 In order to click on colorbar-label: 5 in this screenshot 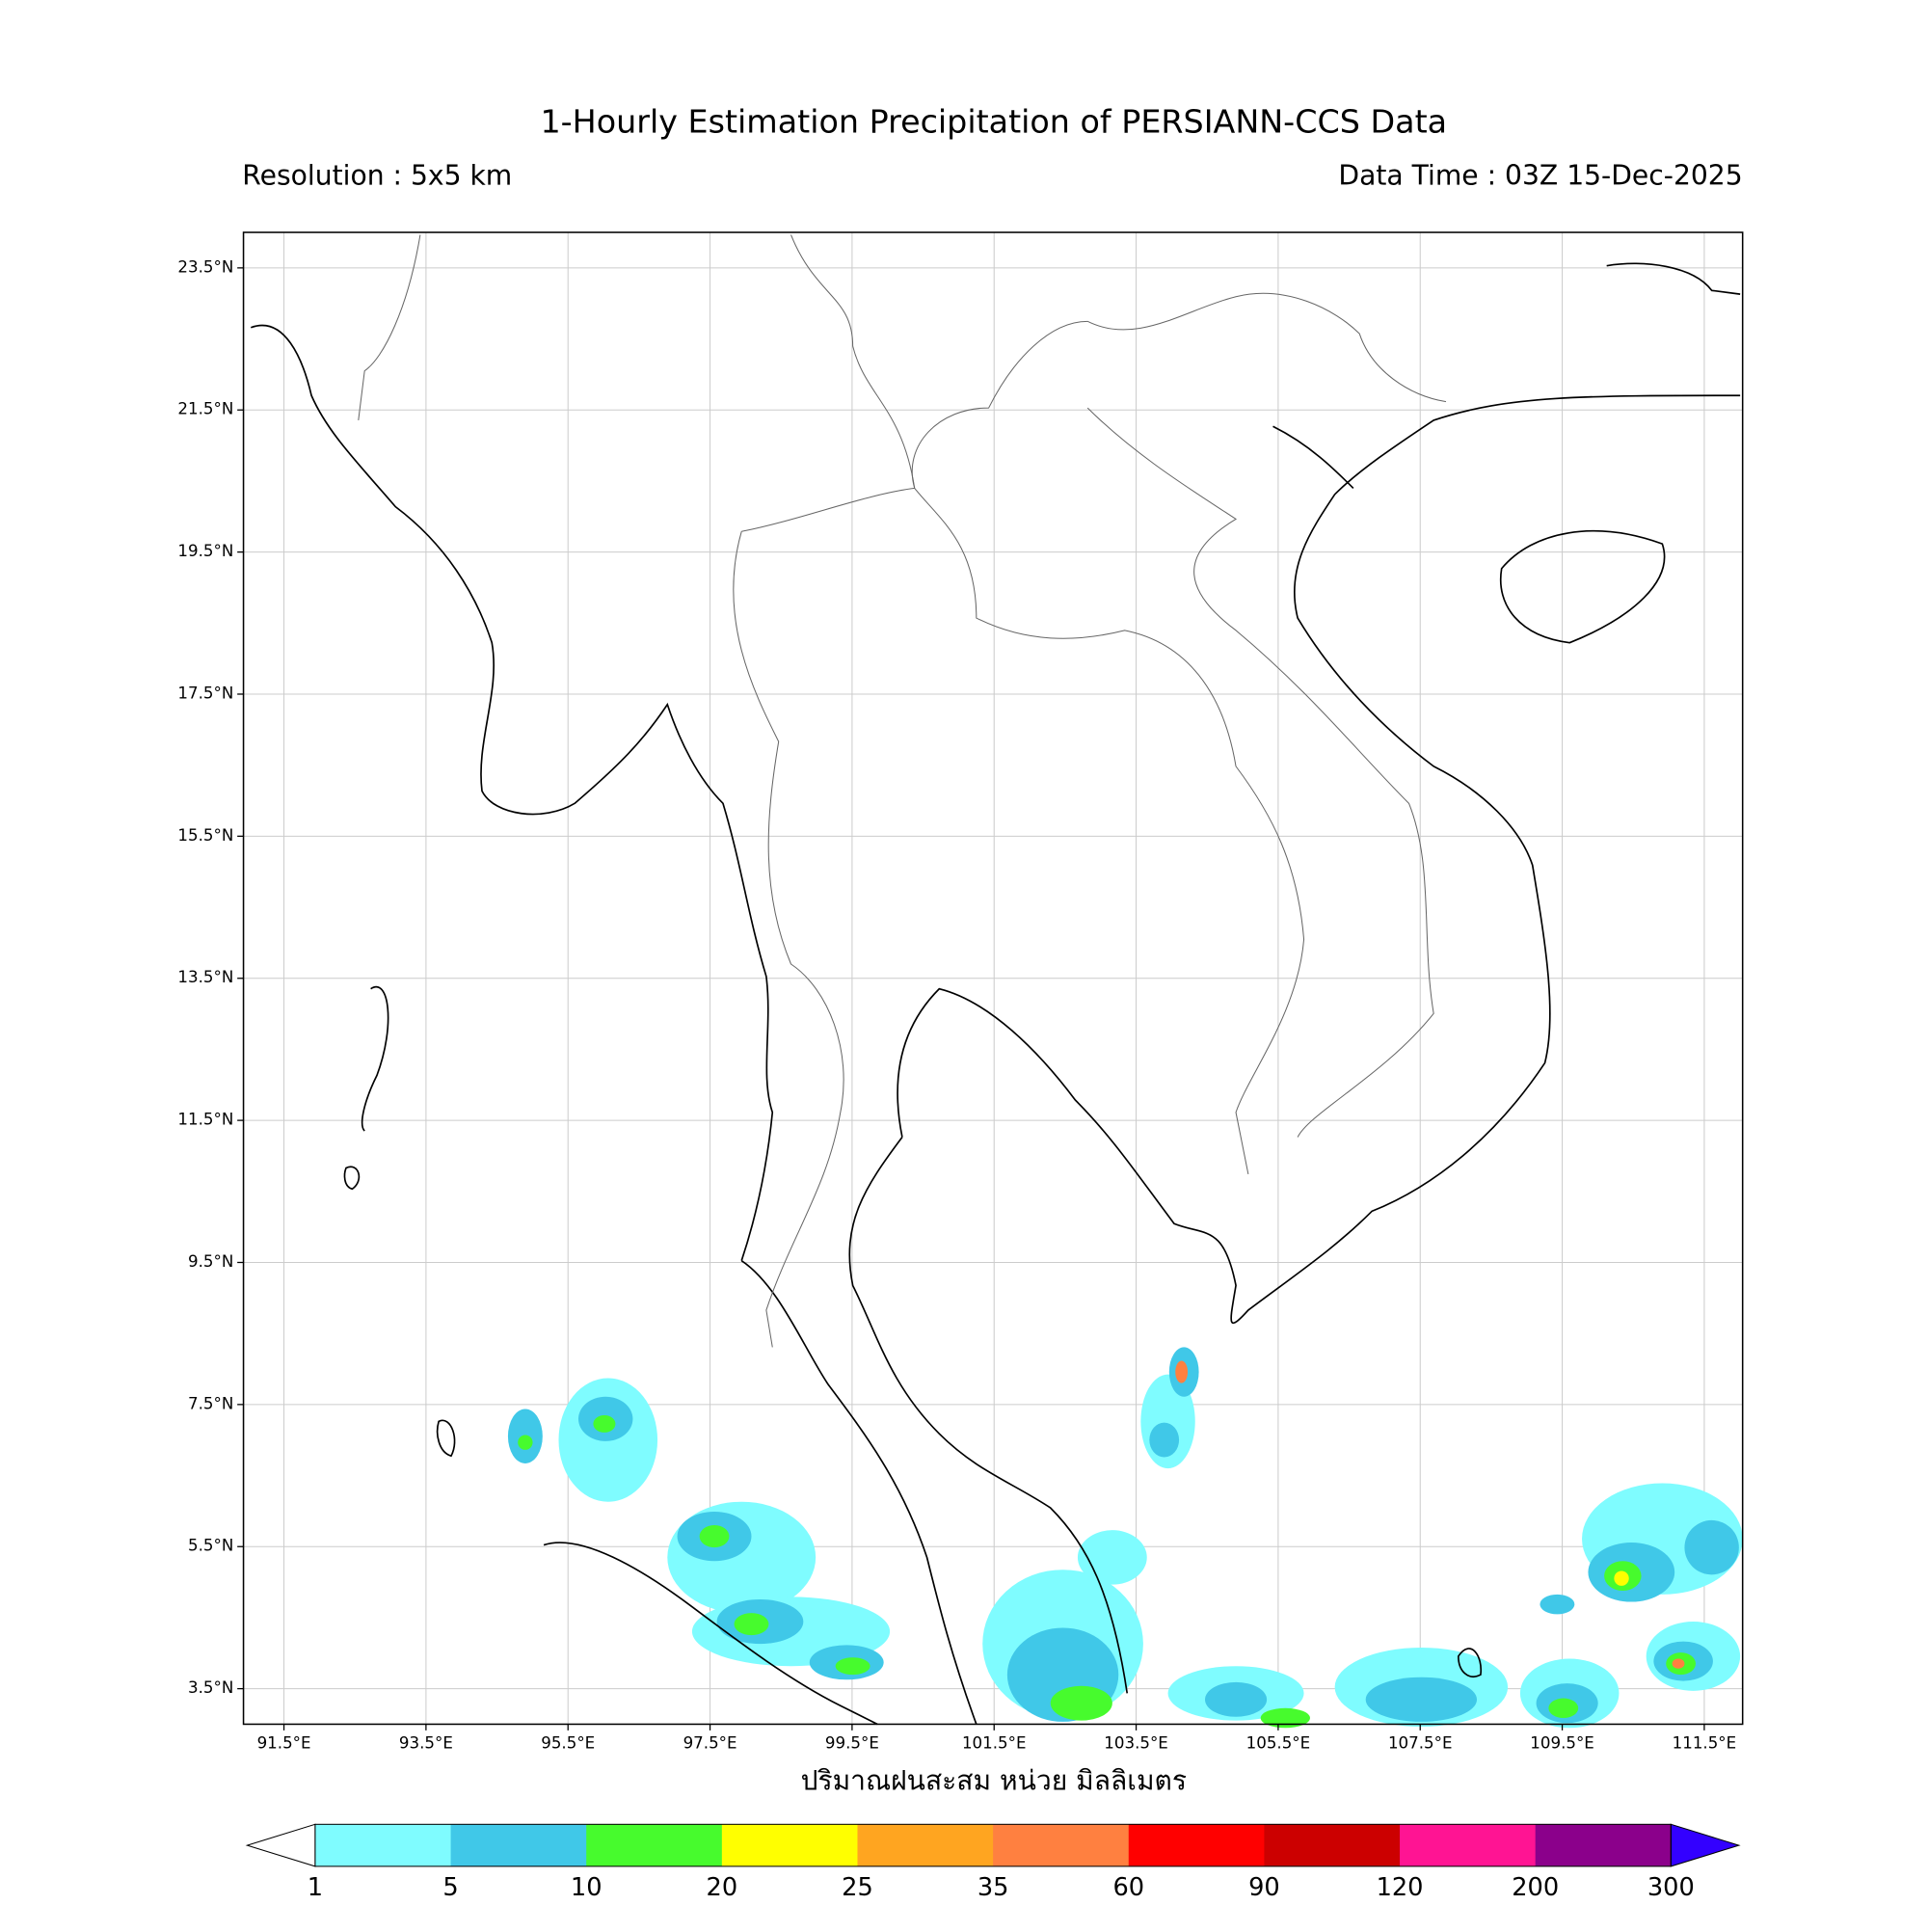, I will do `click(450, 1888)`.